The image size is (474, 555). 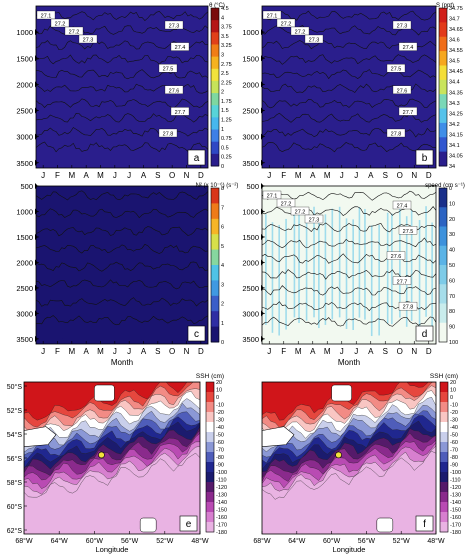 What do you see at coordinates (448, 266) in the screenshot?
I see `colorbar-d: 0 10 20 30 40 50 60 70 80 90 100` at bounding box center [448, 266].